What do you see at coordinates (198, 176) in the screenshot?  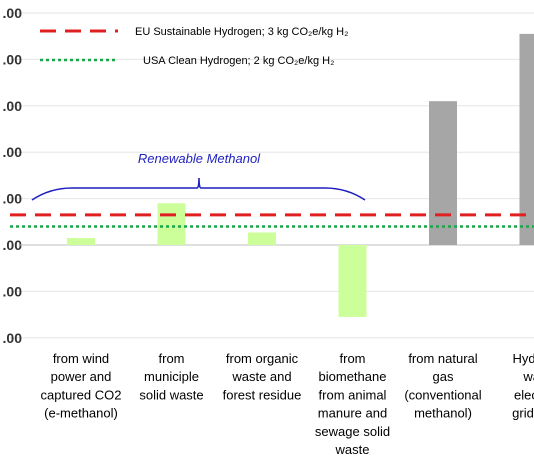 I see `renewable-methanol-brace: Renewable Methanol` at bounding box center [198, 176].